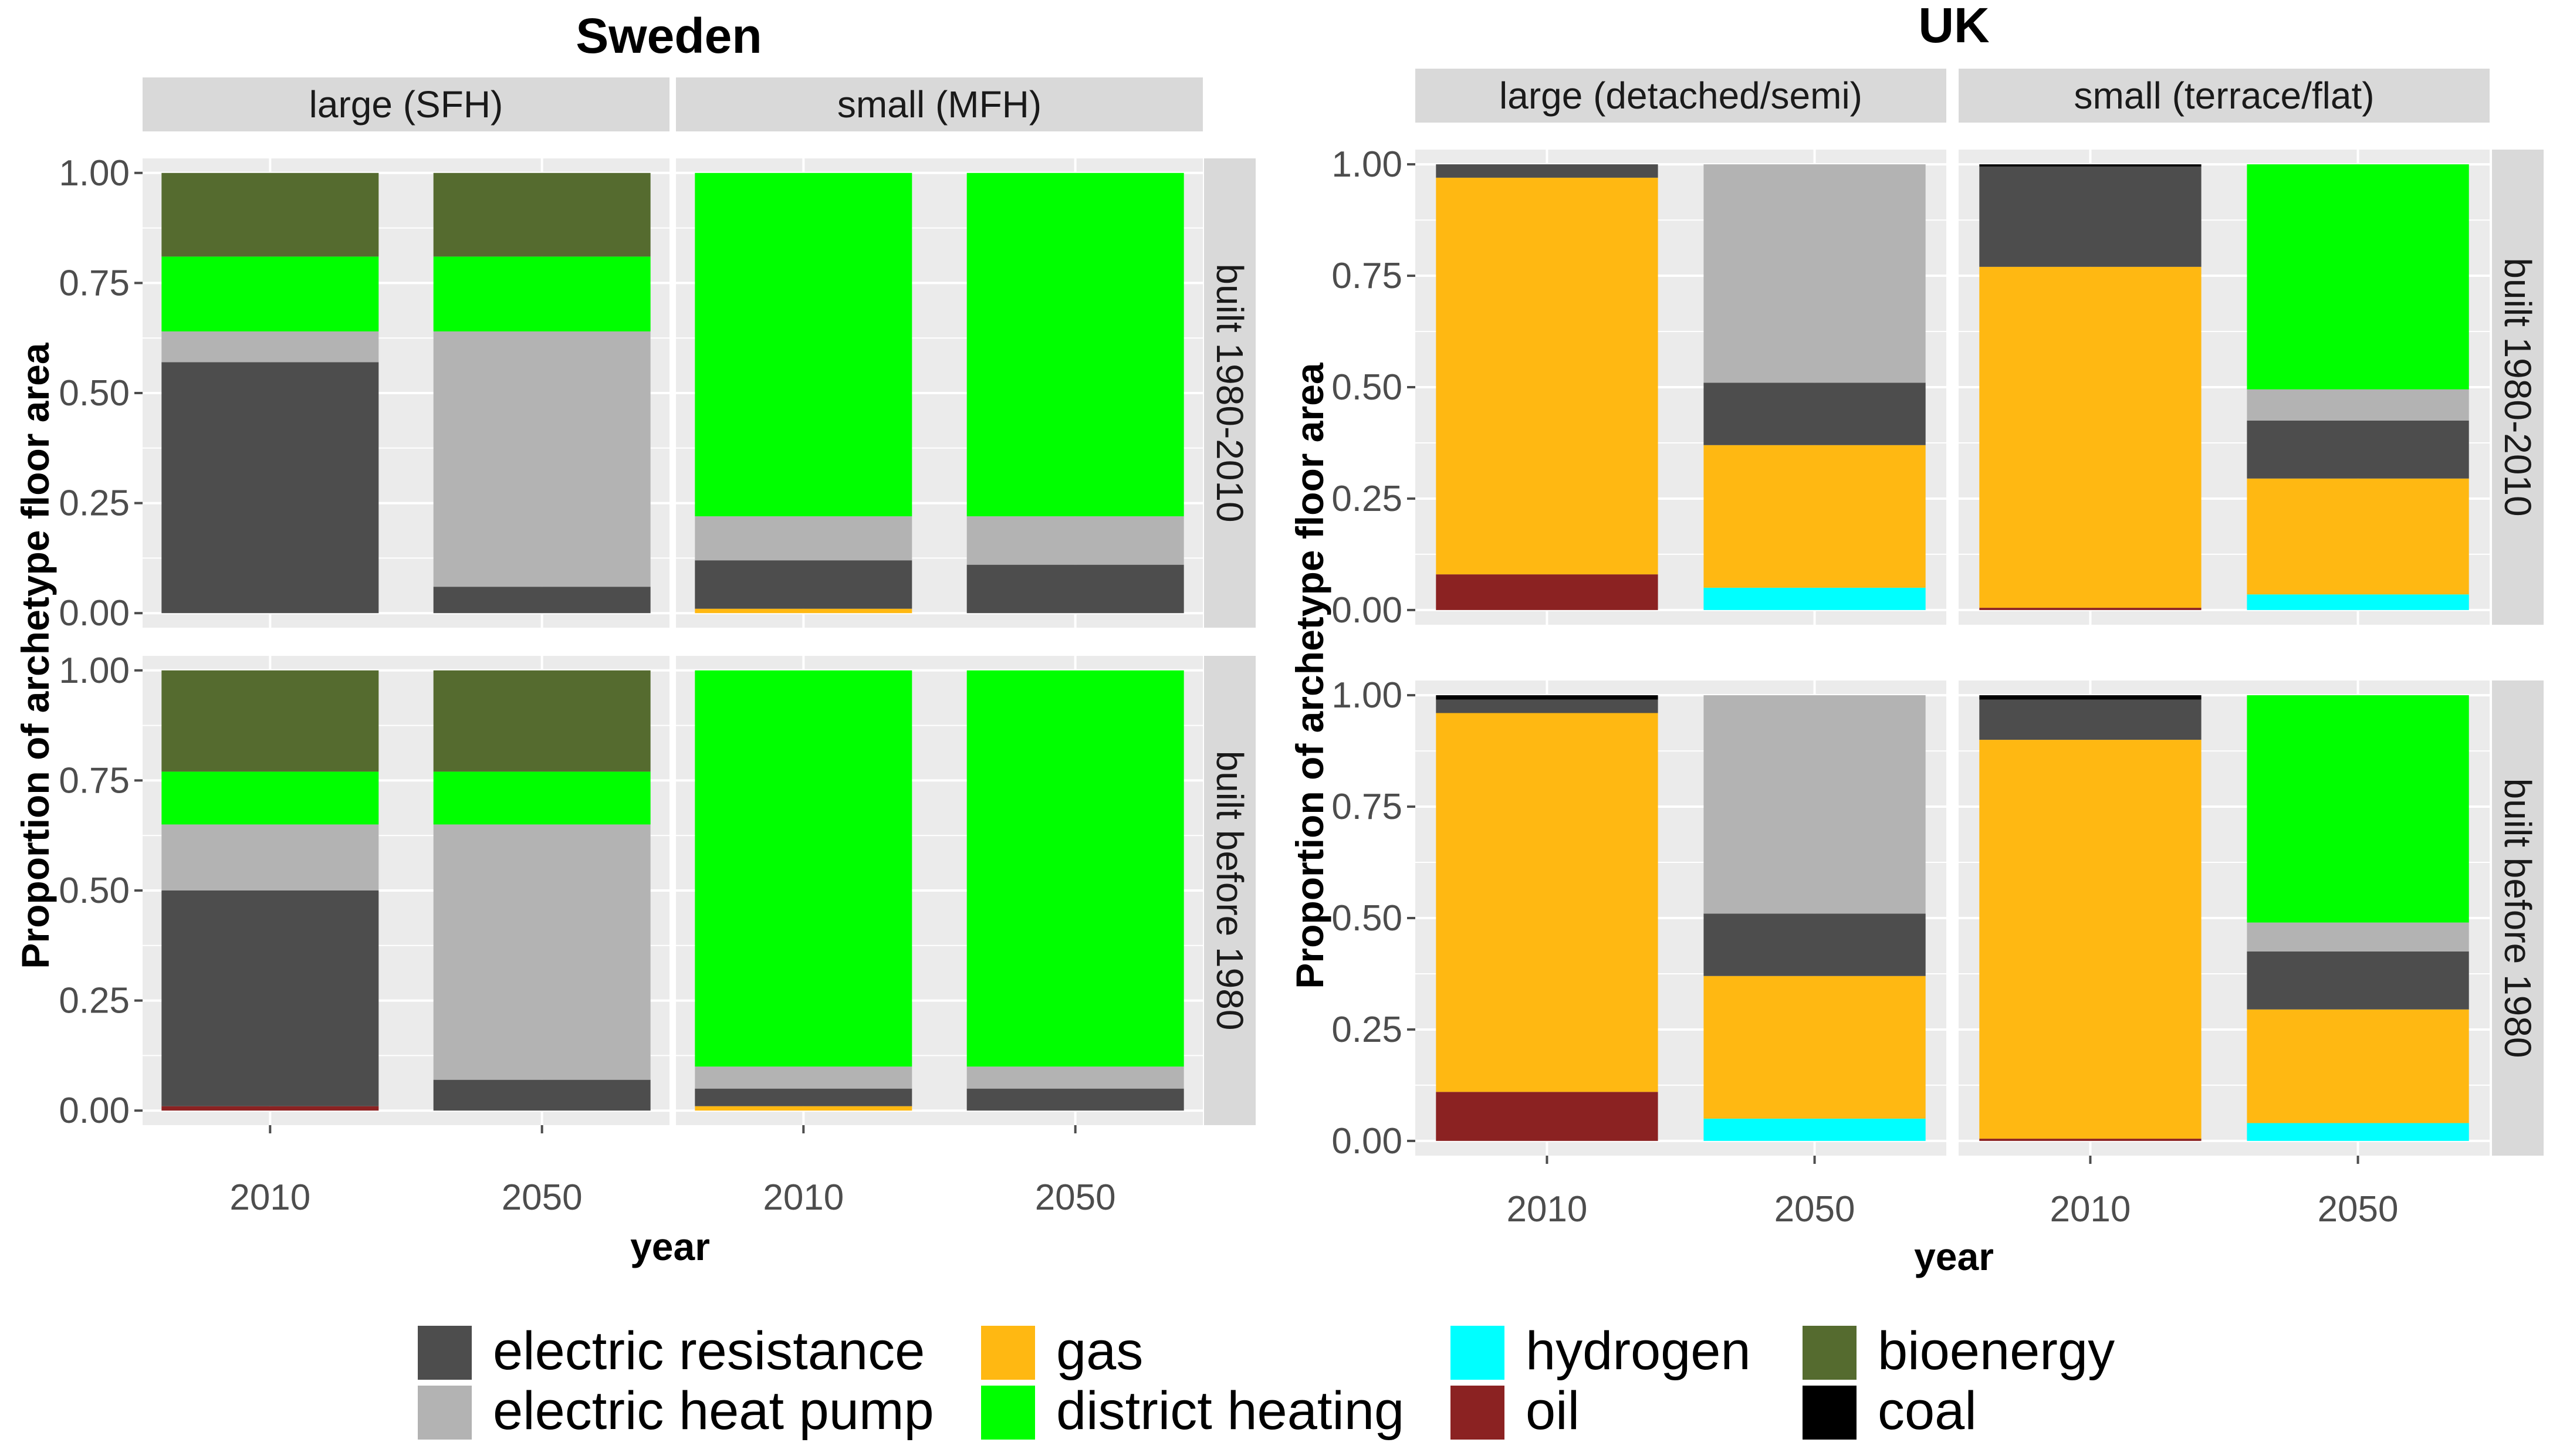  Describe the element at coordinates (406, 890) in the screenshot. I see `panel-large-sfh-built-before-1980` at that location.